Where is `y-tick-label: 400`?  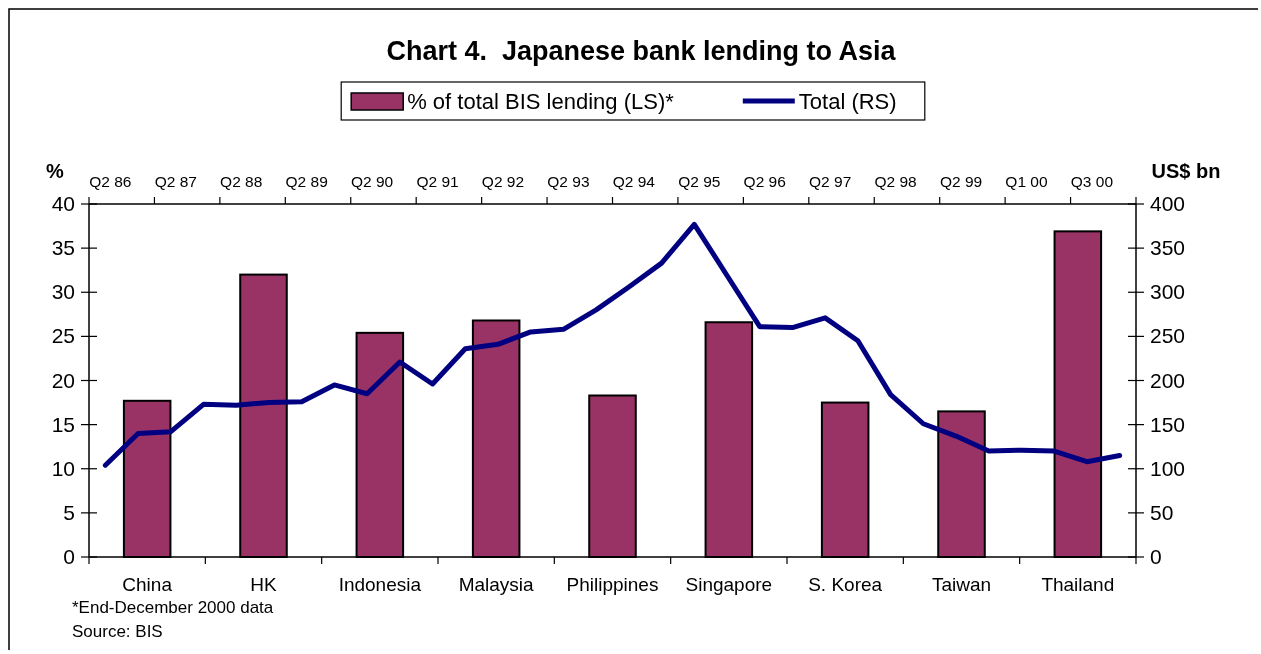 y-tick-label: 400 is located at coordinates (1168, 203).